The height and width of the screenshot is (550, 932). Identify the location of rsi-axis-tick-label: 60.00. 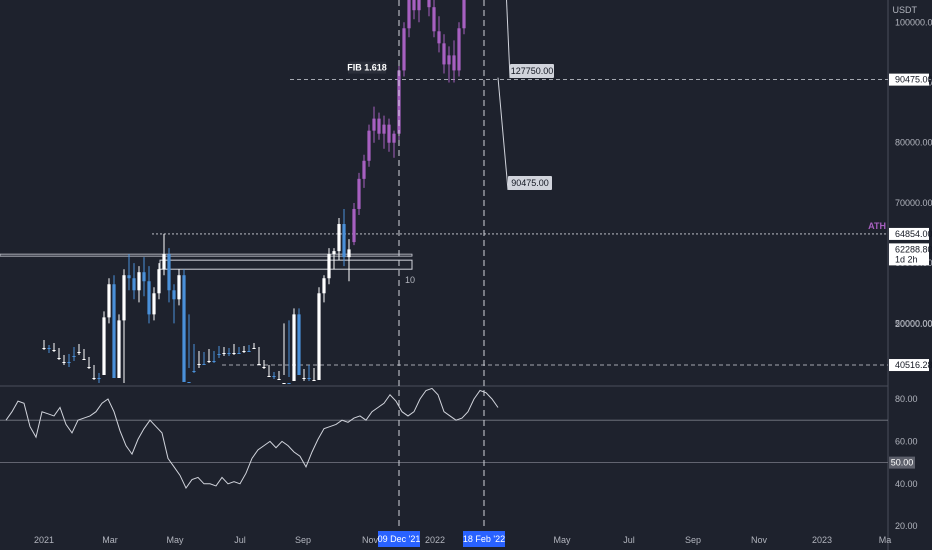
(906, 441).